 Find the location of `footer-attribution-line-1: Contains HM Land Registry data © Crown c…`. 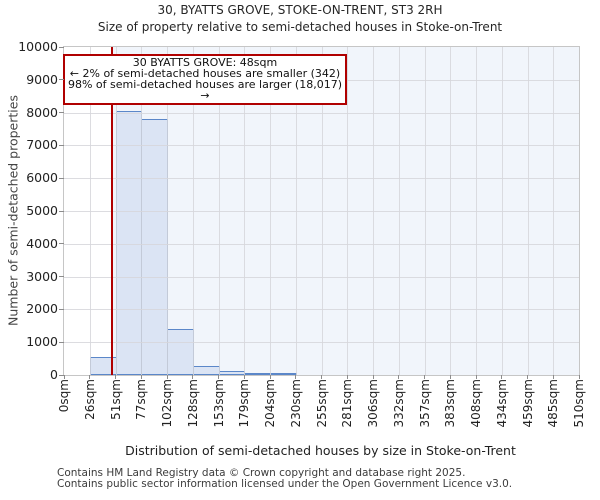

footer-attribution-line-1: Contains HM Land Registry data © Crown c… is located at coordinates (261, 473).